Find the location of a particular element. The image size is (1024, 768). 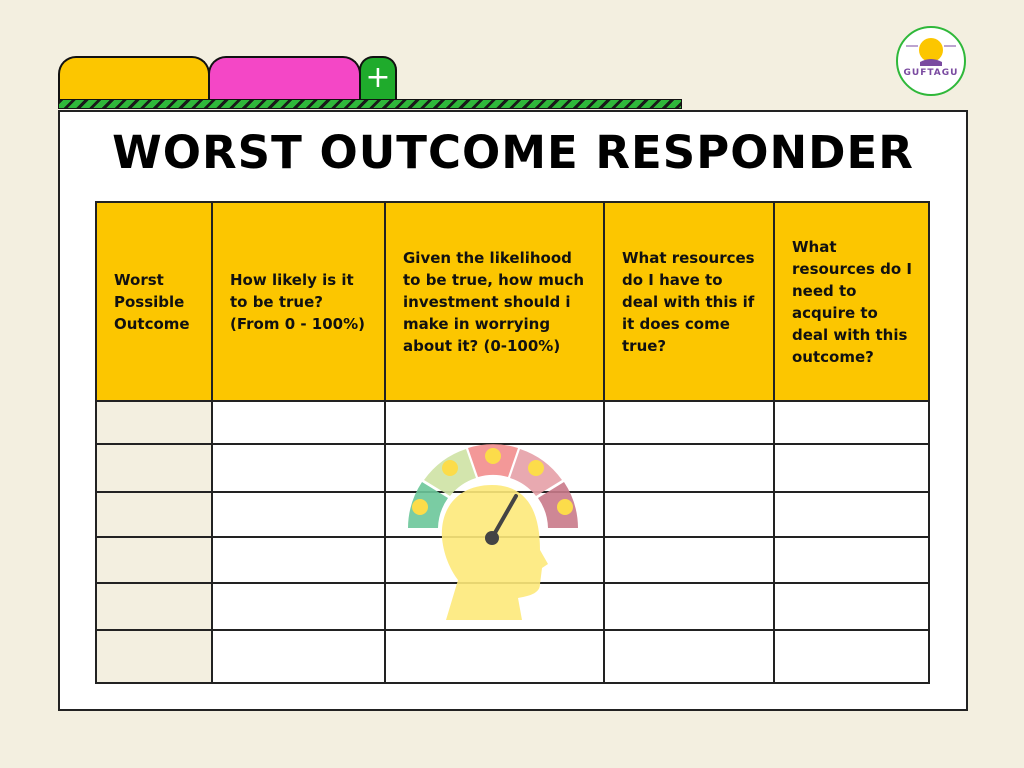

plus-icon: + is located at coordinates (378, 77).